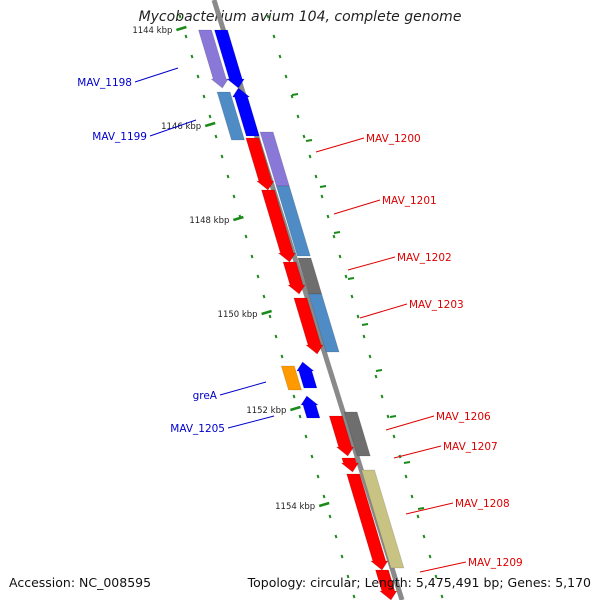  Describe the element at coordinates (495, 563) in the screenshot. I see `gene-label: MAV_1209` at that location.